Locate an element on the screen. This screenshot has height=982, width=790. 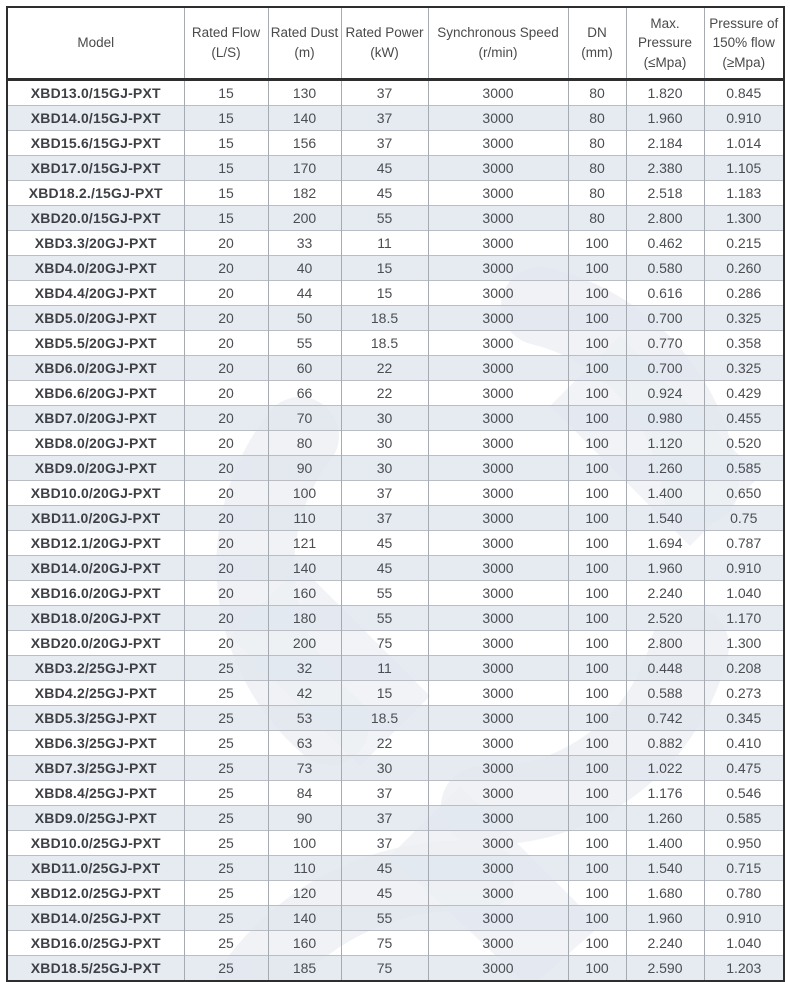
cell-max-pressure: 0.770 is located at coordinates (664, 343).